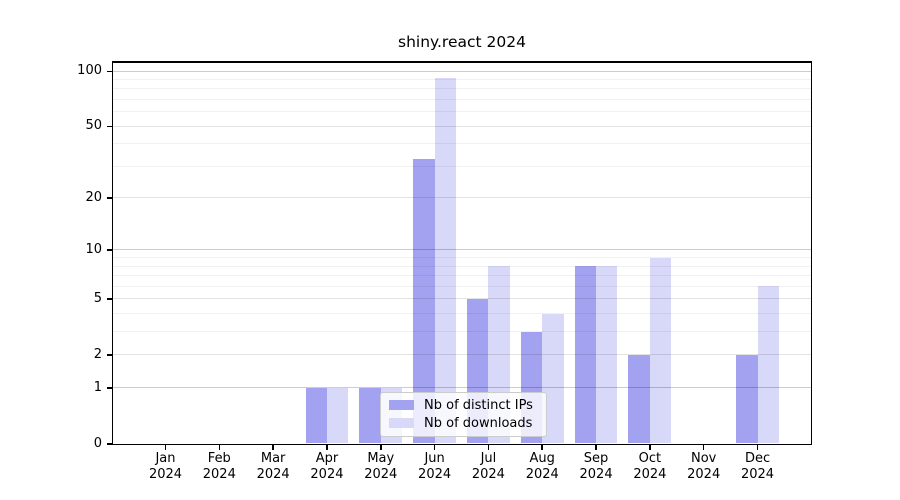  I want to click on legend-item-distinct-ips: Nb of distinct IPs, so click(463, 405).